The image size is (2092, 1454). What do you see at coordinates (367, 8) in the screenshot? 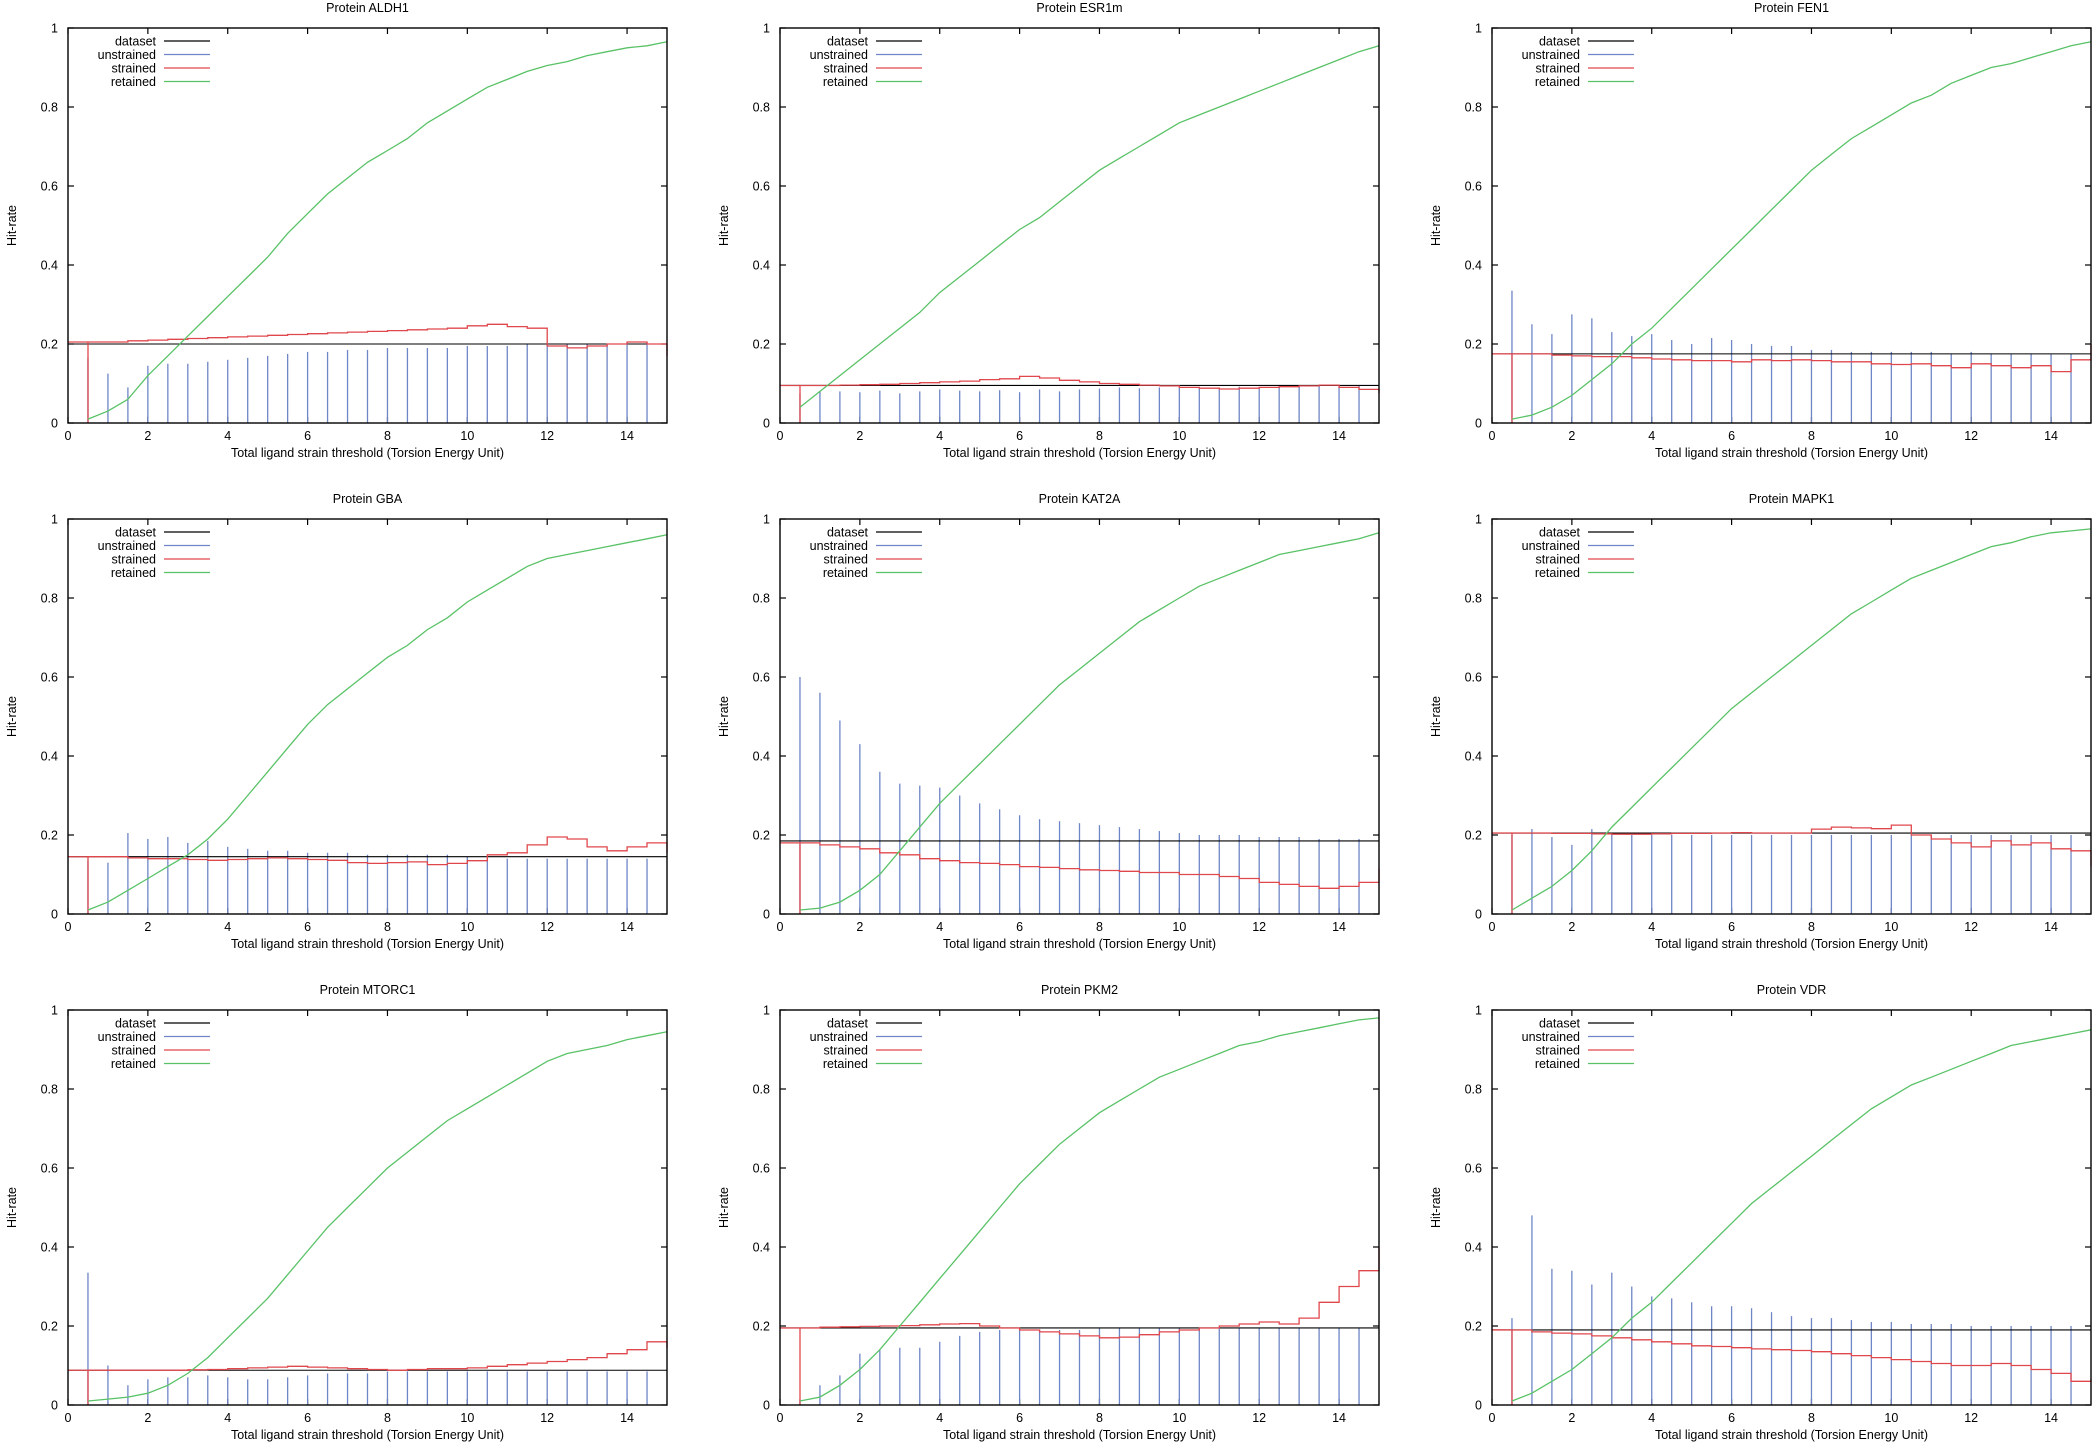
I see `chart-title: Protein ALDH1` at bounding box center [367, 8].